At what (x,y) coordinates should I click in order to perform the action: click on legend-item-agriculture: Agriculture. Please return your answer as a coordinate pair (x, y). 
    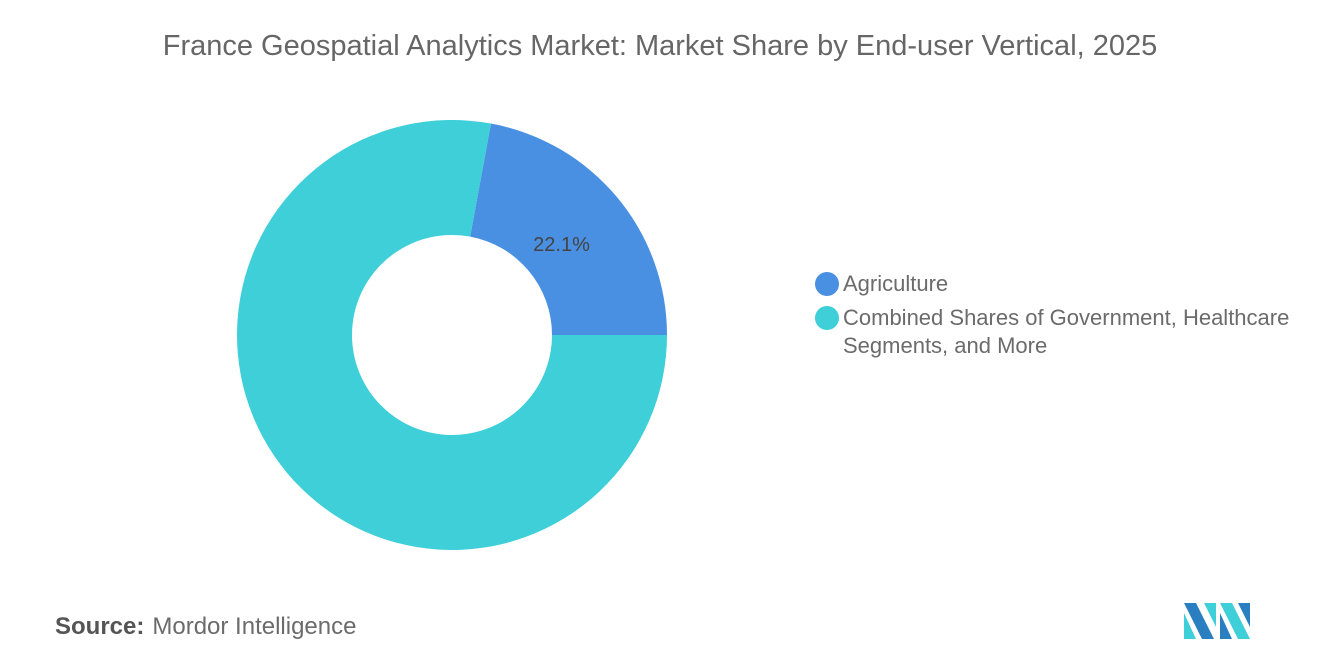
    Looking at the image, I should click on (1064, 284).